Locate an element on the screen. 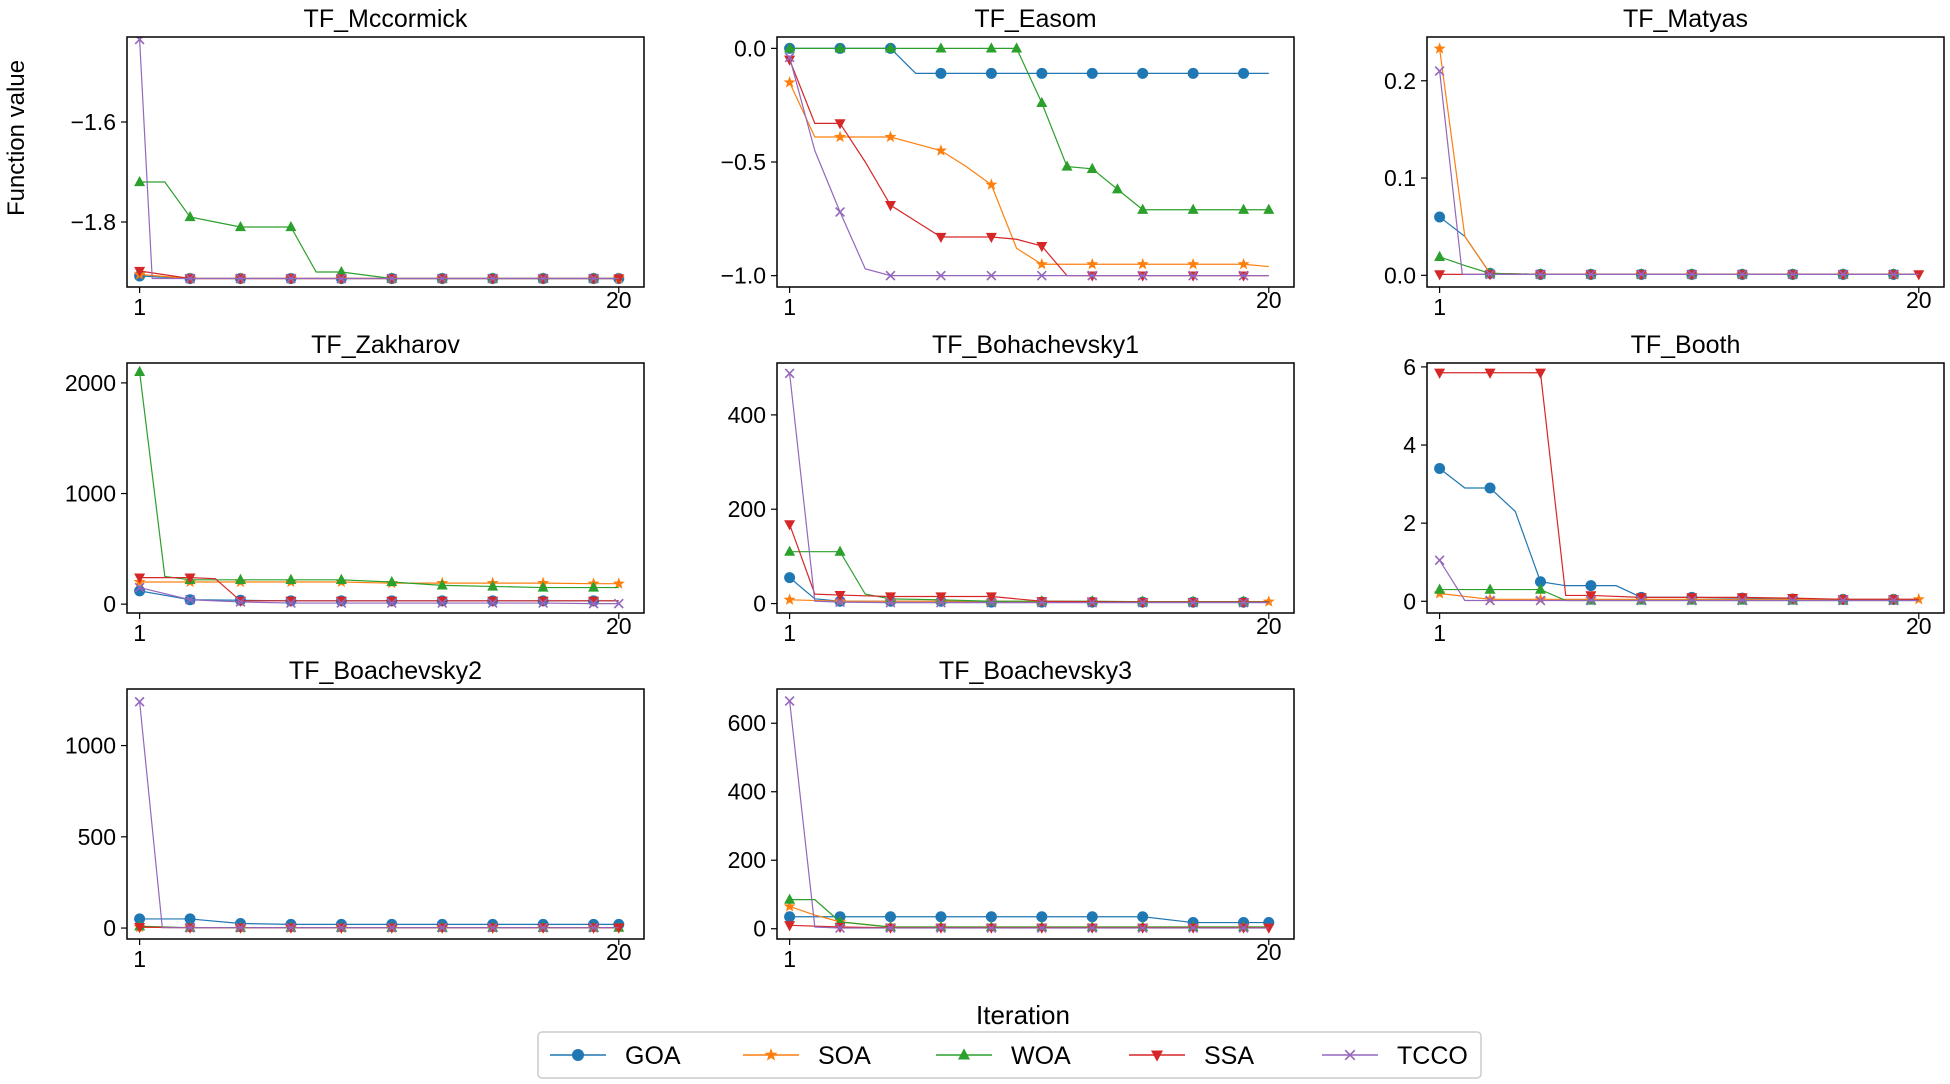  y-tick-label: −1.6 is located at coordinates (93, 122).